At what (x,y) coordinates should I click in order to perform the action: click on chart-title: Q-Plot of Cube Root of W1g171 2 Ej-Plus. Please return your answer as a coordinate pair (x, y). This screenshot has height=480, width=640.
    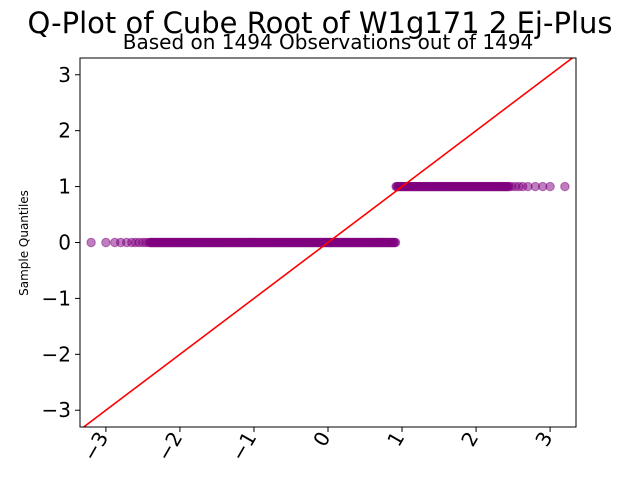
    Looking at the image, I should click on (320, 23).